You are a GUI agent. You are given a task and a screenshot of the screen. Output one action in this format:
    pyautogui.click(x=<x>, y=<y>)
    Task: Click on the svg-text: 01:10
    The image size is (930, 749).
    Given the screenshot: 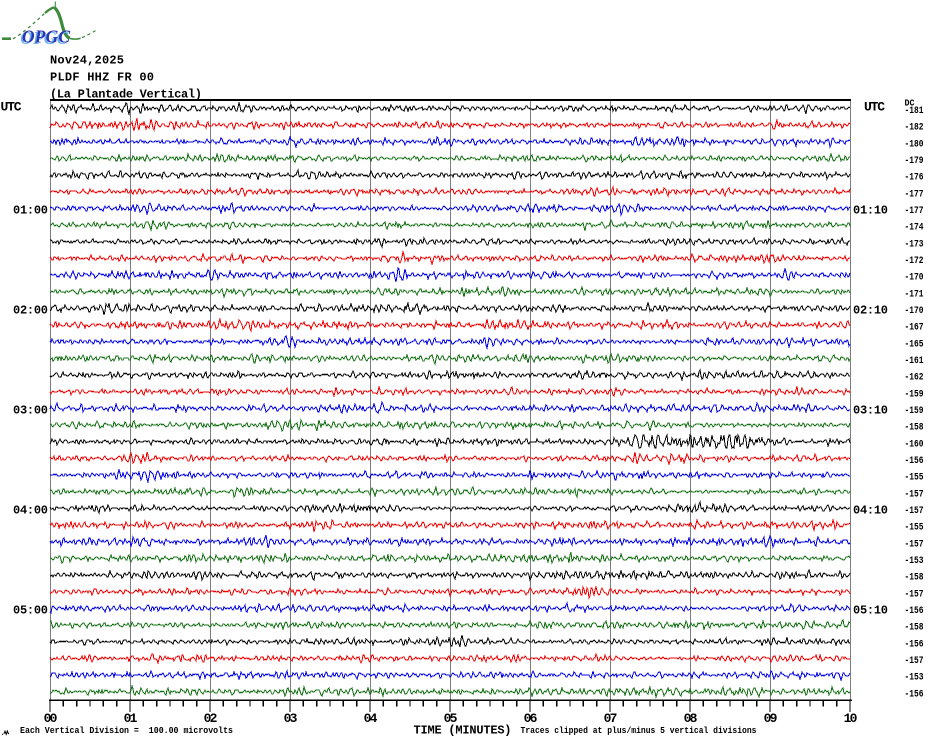 What is the action you would take?
    pyautogui.click(x=870, y=211)
    